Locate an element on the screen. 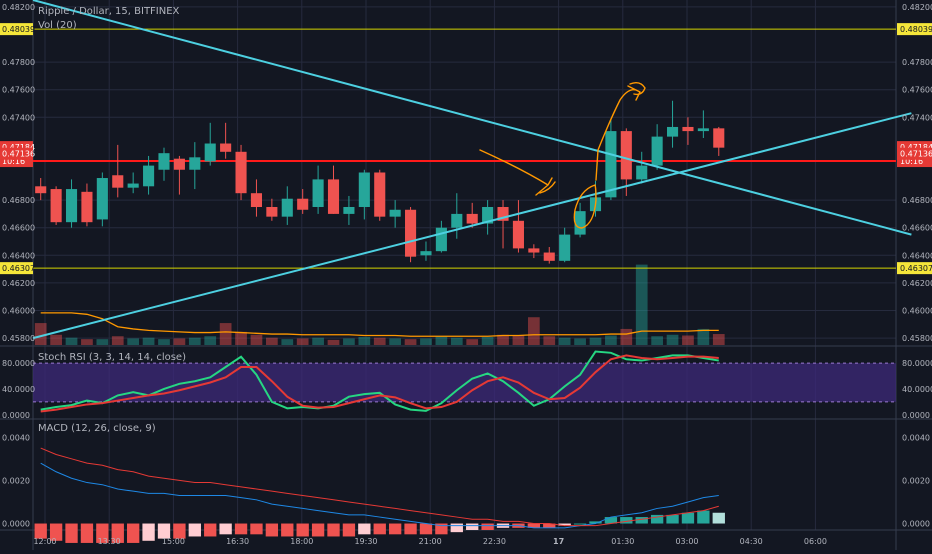  price-tag-bg-left is located at coordinates (16, 268).